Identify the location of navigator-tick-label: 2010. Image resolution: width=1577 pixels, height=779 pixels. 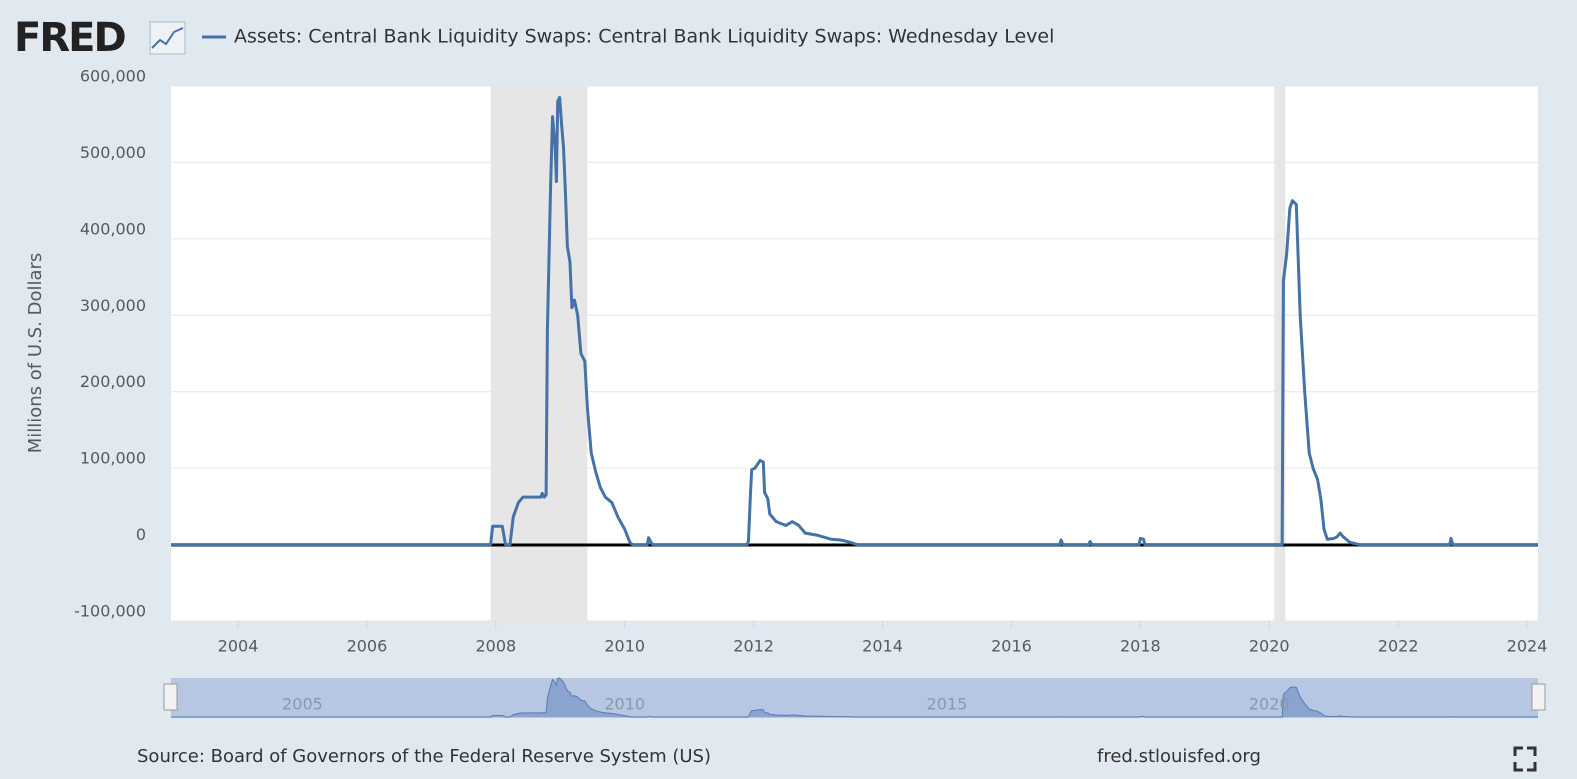
(624, 704).